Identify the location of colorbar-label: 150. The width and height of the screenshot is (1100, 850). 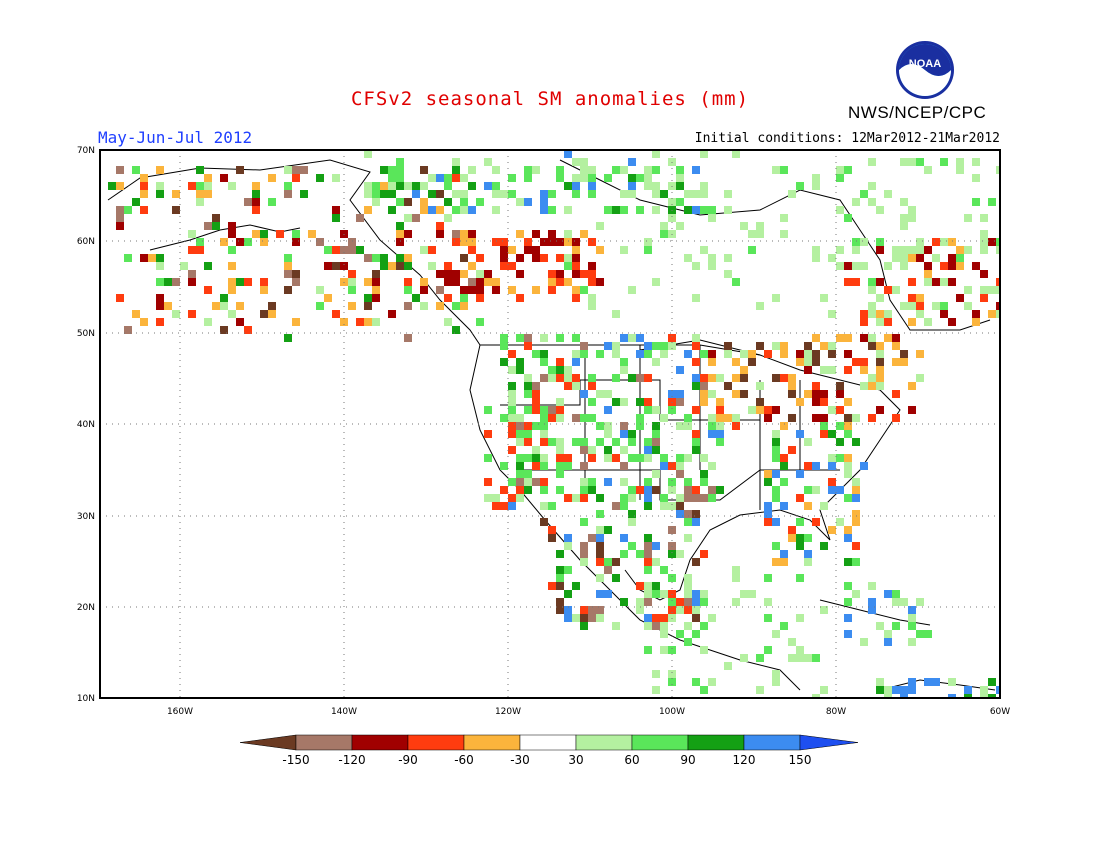
(800, 760).